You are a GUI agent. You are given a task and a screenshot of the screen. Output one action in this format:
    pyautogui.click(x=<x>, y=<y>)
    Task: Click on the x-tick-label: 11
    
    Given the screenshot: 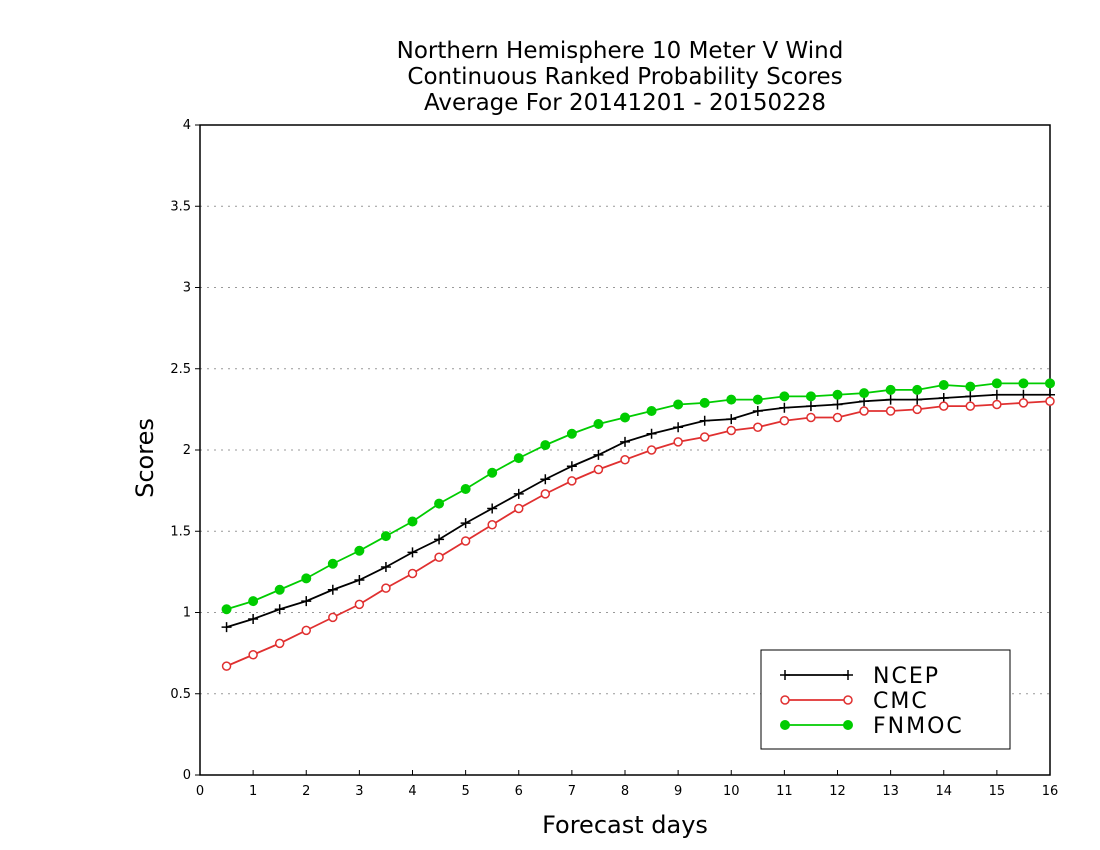 What is the action you would take?
    pyautogui.click(x=784, y=791)
    